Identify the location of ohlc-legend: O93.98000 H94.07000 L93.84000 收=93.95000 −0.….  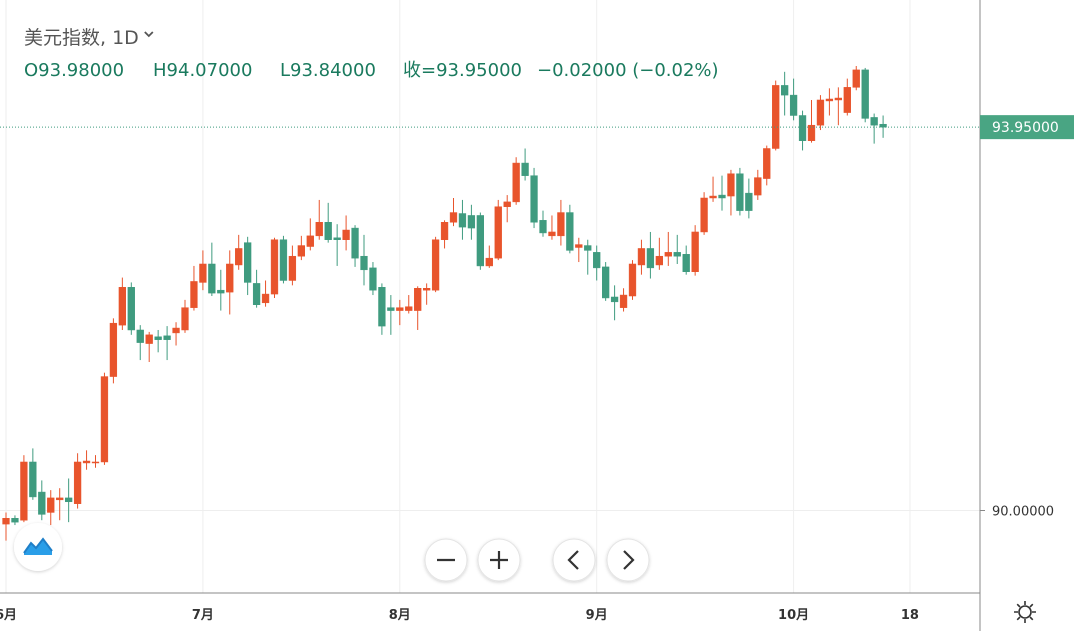
(371, 70).